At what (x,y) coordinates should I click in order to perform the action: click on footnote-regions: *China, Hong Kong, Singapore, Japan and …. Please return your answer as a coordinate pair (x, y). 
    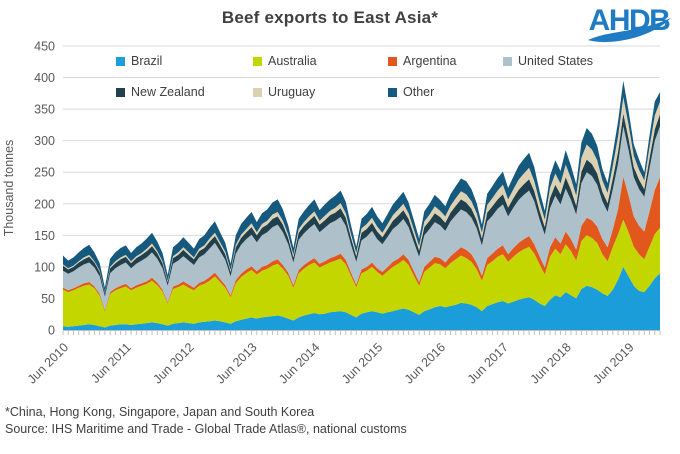
    Looking at the image, I should click on (160, 412).